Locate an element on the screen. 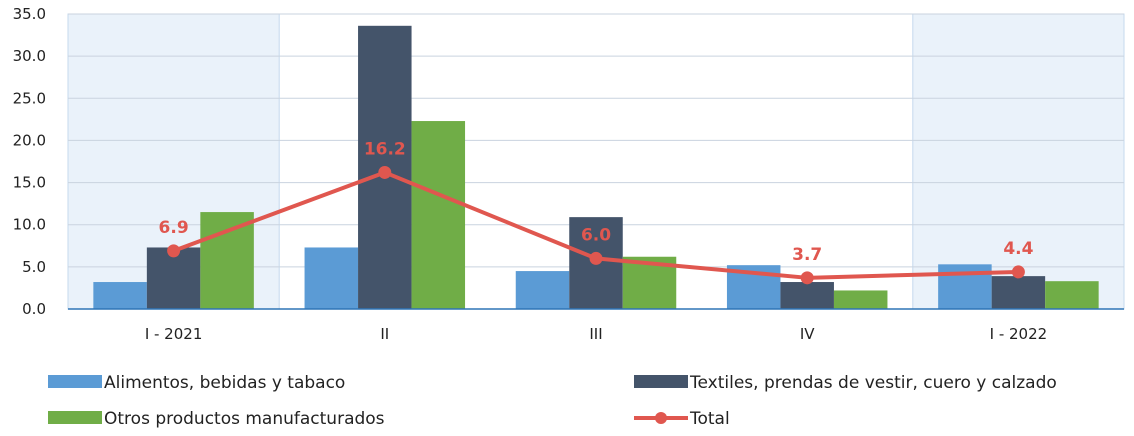 This screenshot has height=436, width=1134. data-label: 6.9 is located at coordinates (174, 228).